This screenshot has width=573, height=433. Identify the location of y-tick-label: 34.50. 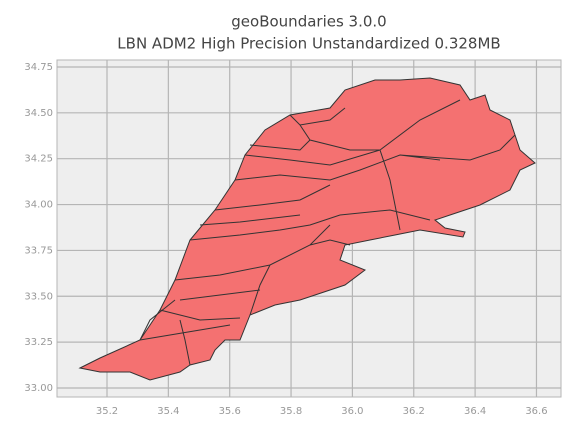
(38, 113).